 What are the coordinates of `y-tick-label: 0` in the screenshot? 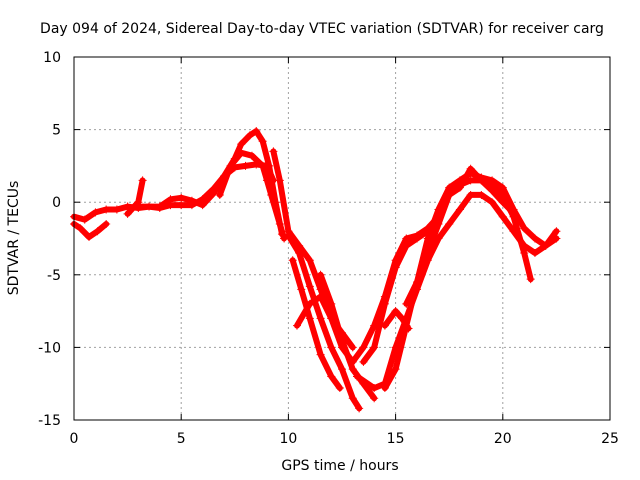 It's located at (56, 203).